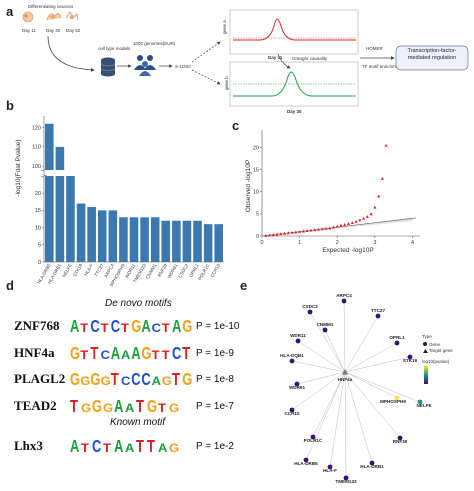 The width and height of the screenshot is (474, 491). Describe the element at coordinates (248, 186) in the screenshot. I see `chart-c-ylabel: Observed -log10P` at that location.